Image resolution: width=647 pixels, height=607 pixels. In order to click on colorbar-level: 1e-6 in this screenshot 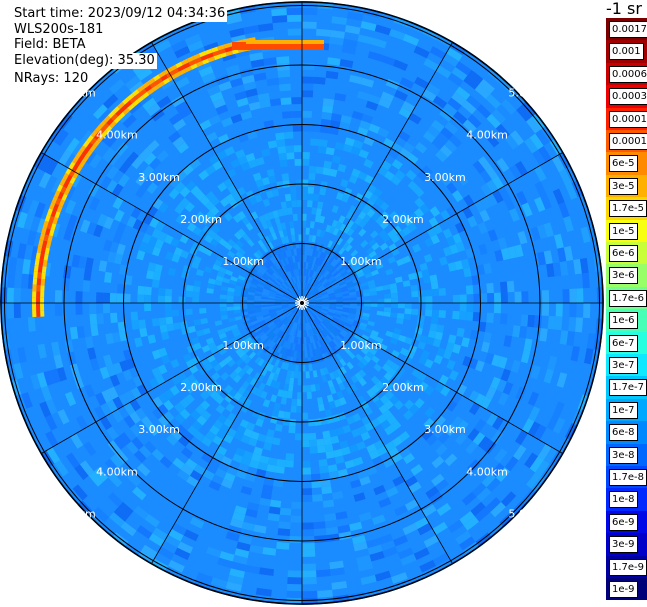, I will do `click(626, 320)`.